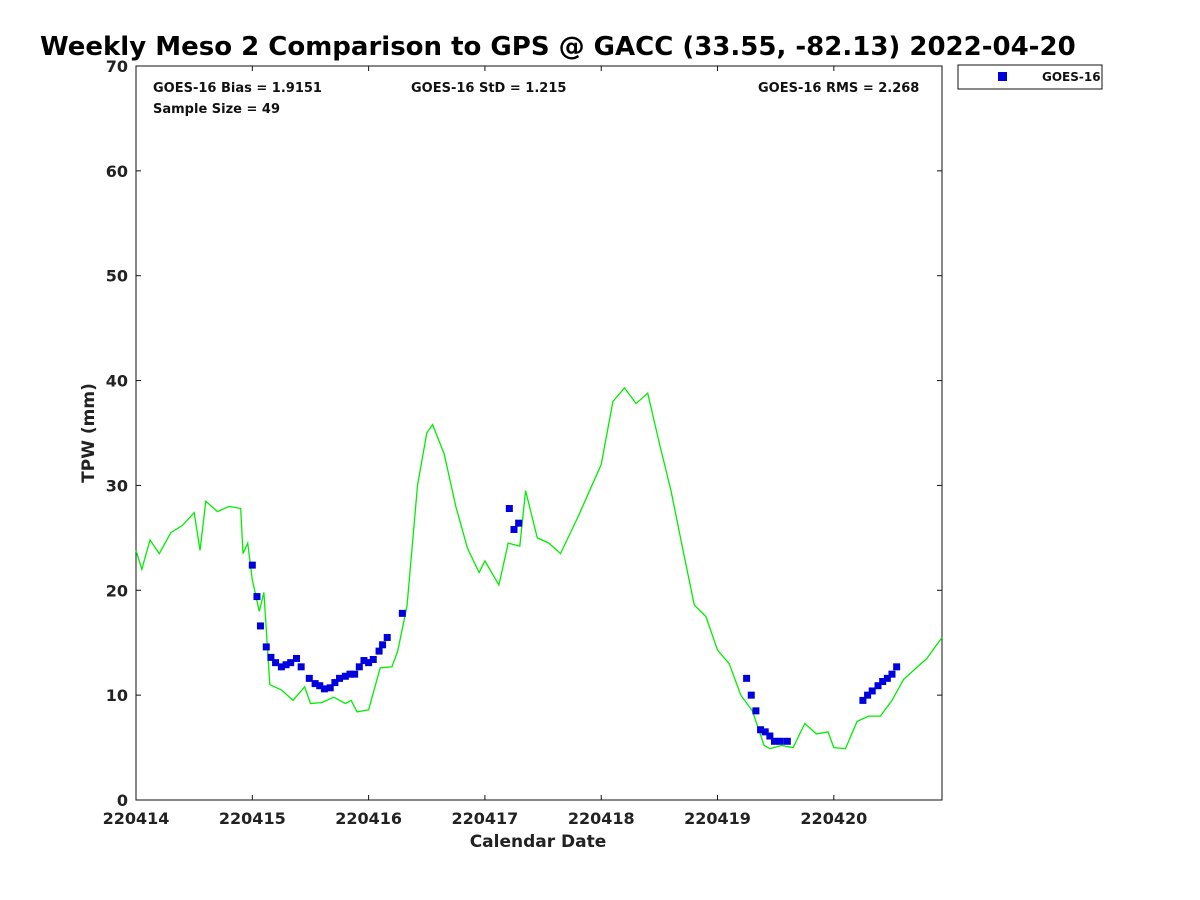 This screenshot has height=900, width=1200. What do you see at coordinates (117, 590) in the screenshot?
I see `y-tick-label: 20` at bounding box center [117, 590].